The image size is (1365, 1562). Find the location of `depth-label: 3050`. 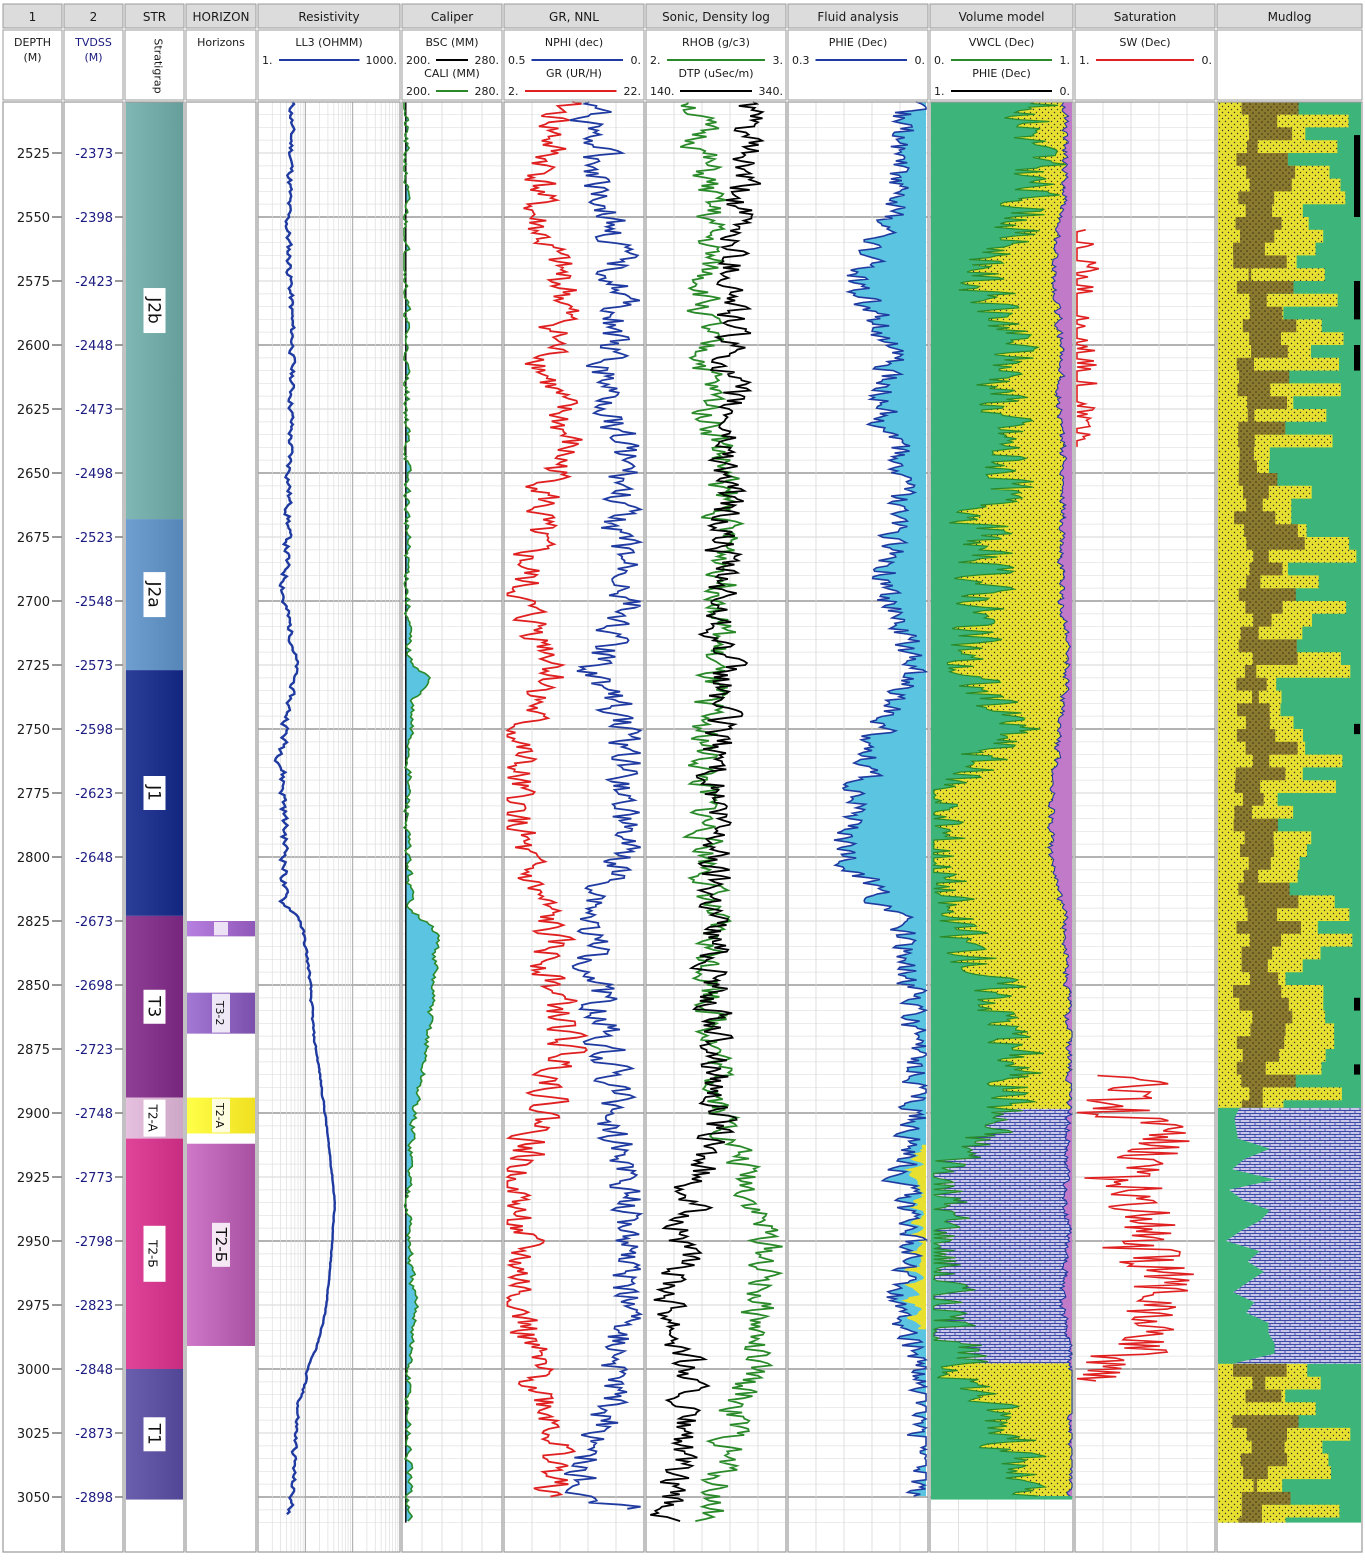

depth-label: 3050 is located at coordinates (33, 1498).